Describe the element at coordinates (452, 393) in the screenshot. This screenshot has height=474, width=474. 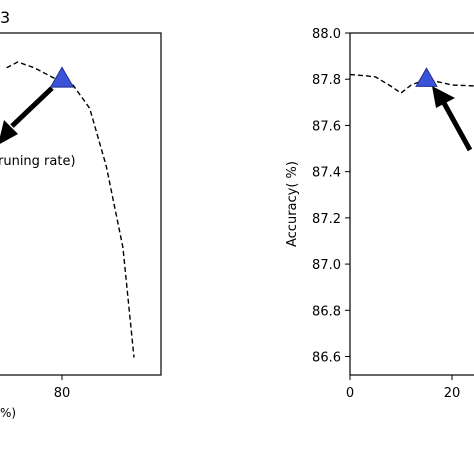
I see `right-x-tick-label: 20` at that location.